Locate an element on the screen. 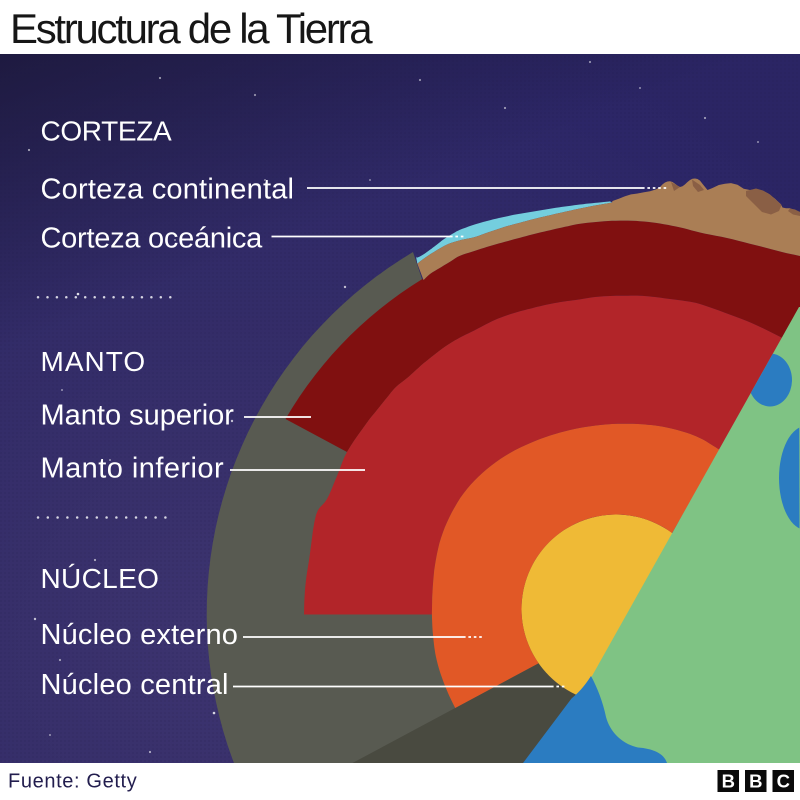 The image size is (800, 800). svg-text: C is located at coordinates (783, 781).